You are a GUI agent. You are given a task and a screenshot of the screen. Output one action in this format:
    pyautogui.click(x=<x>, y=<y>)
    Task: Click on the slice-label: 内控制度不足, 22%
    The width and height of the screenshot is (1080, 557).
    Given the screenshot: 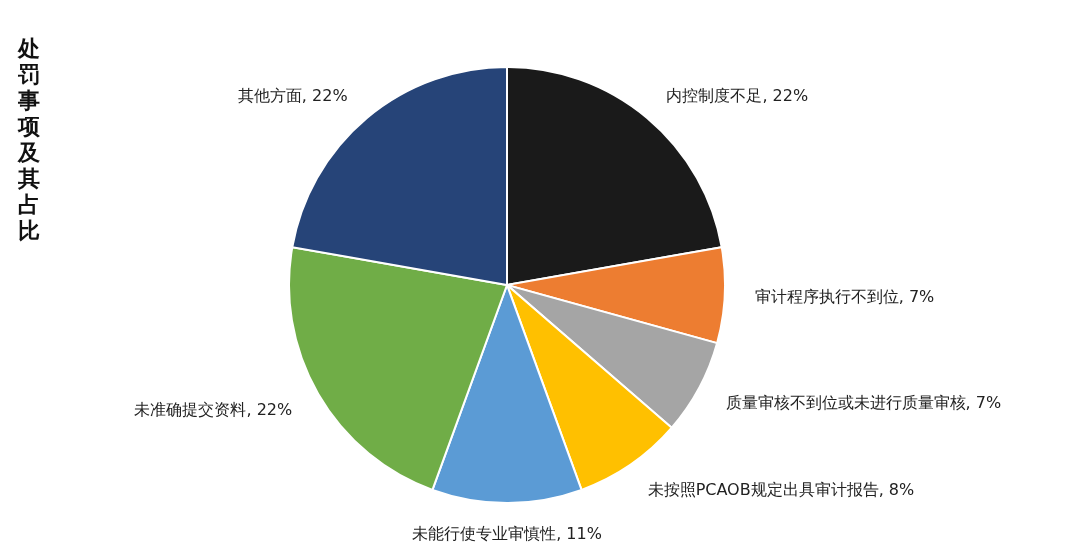 What is the action you would take?
    pyautogui.click(x=737, y=95)
    